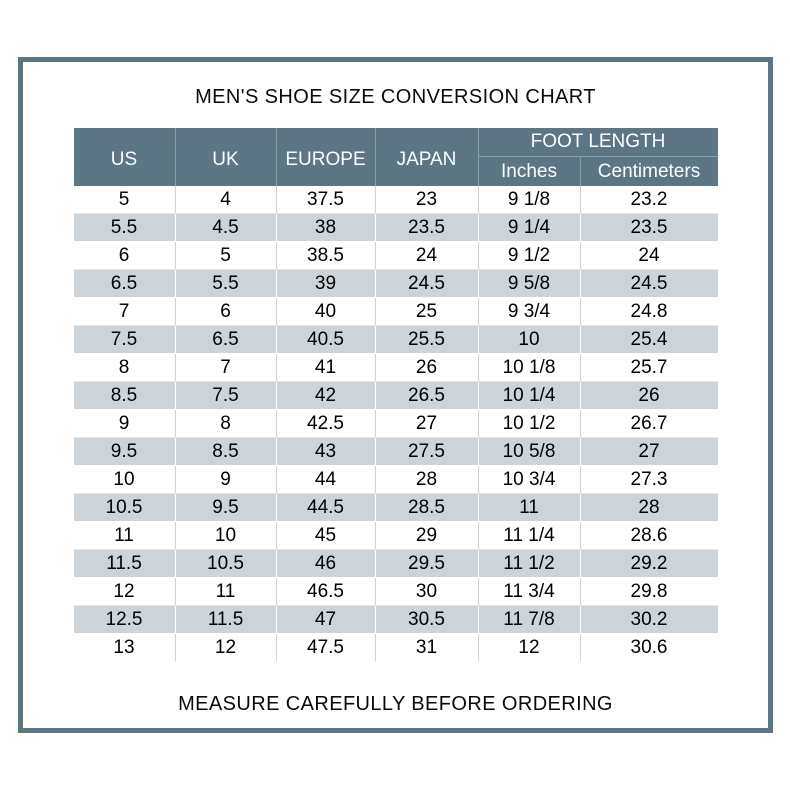 This screenshot has height=790, width=790. Describe the element at coordinates (427, 480) in the screenshot. I see `table-cell: 28` at that location.